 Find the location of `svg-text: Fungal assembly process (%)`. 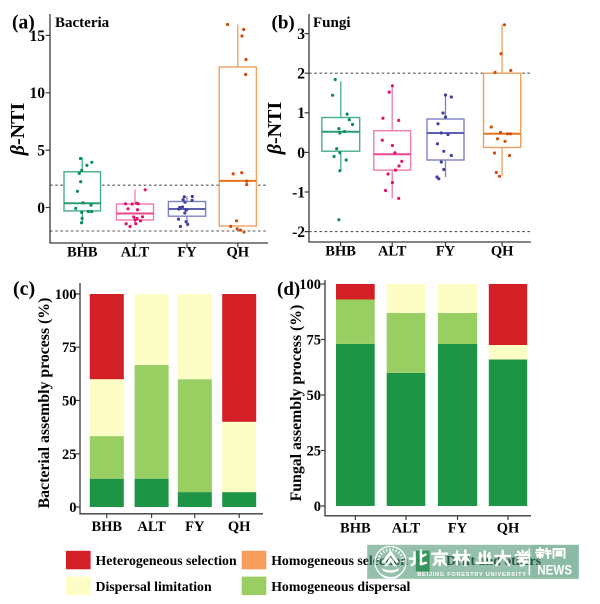

svg-text: Fungal assembly process (%) is located at coordinates (296, 403).